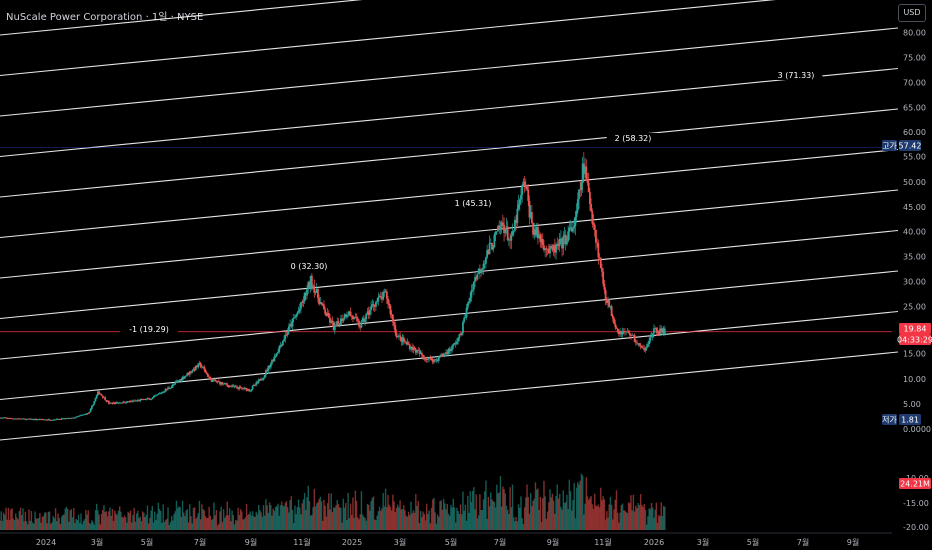 This screenshot has height=550, width=932. What do you see at coordinates (914, 58) in the screenshot?
I see `price-tick-label: 75.00` at bounding box center [914, 58].